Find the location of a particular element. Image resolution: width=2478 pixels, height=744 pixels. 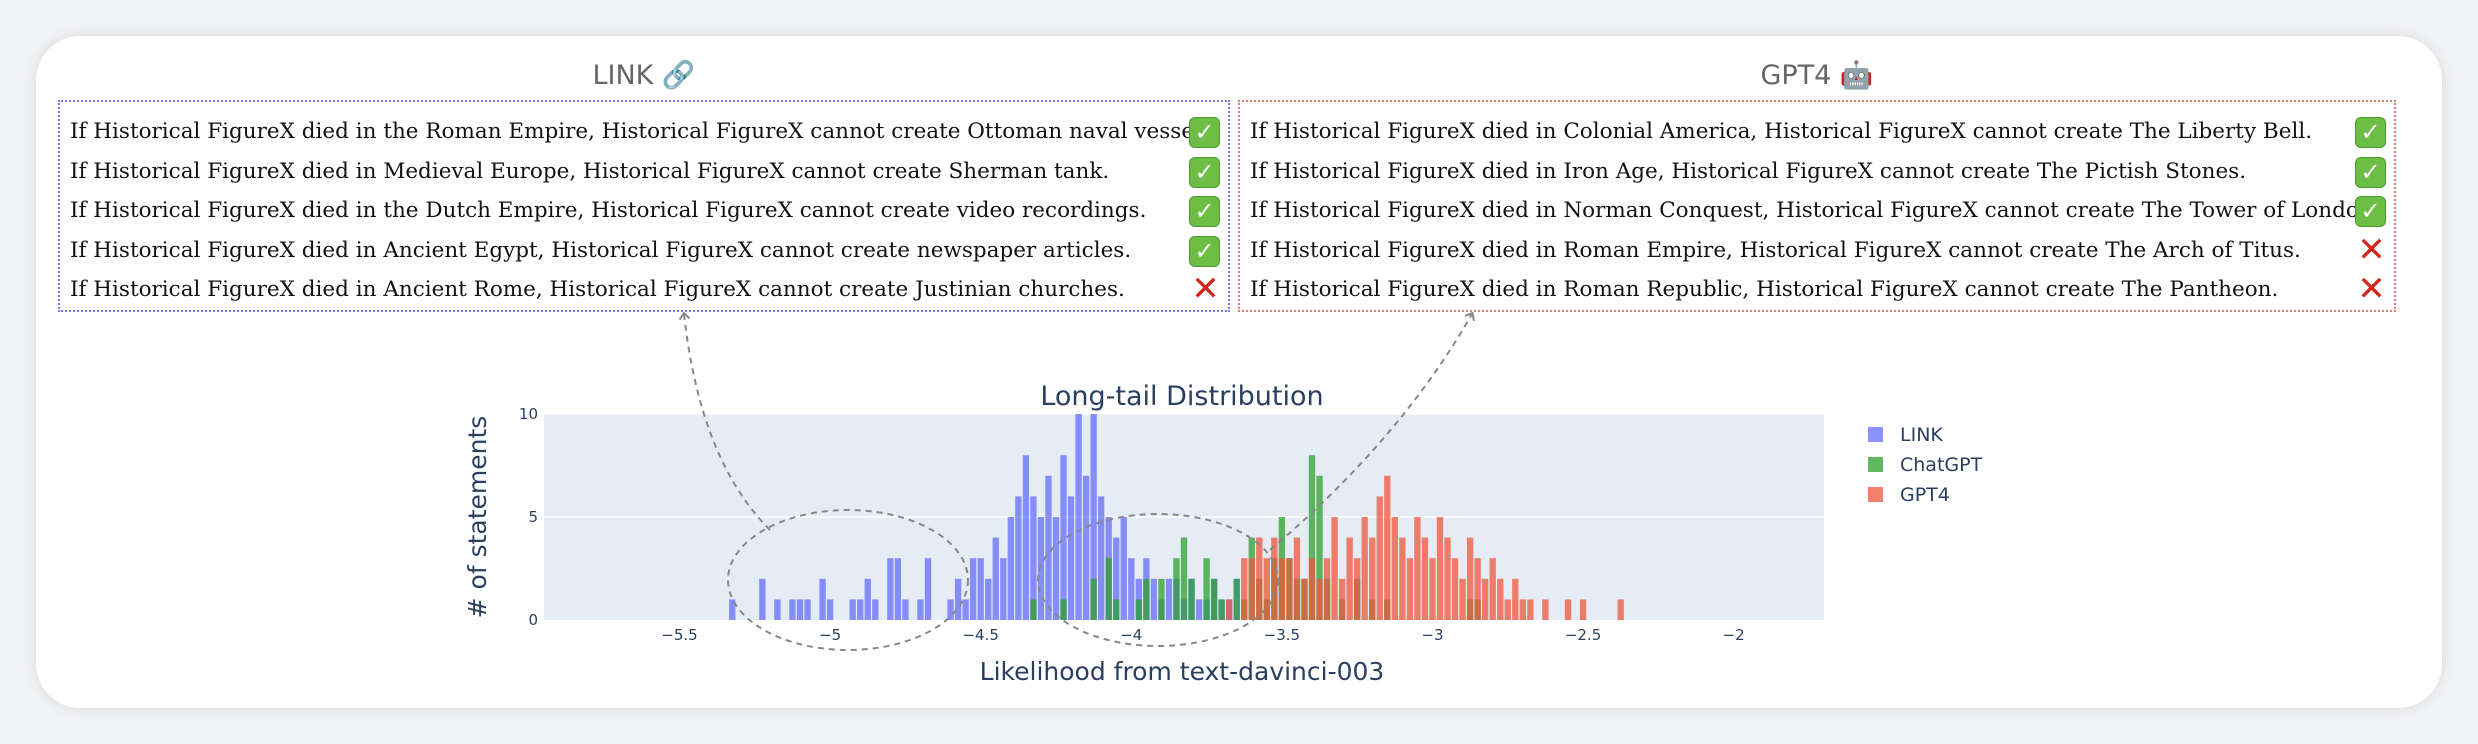

x-tick-label: −4 is located at coordinates (1131, 635).